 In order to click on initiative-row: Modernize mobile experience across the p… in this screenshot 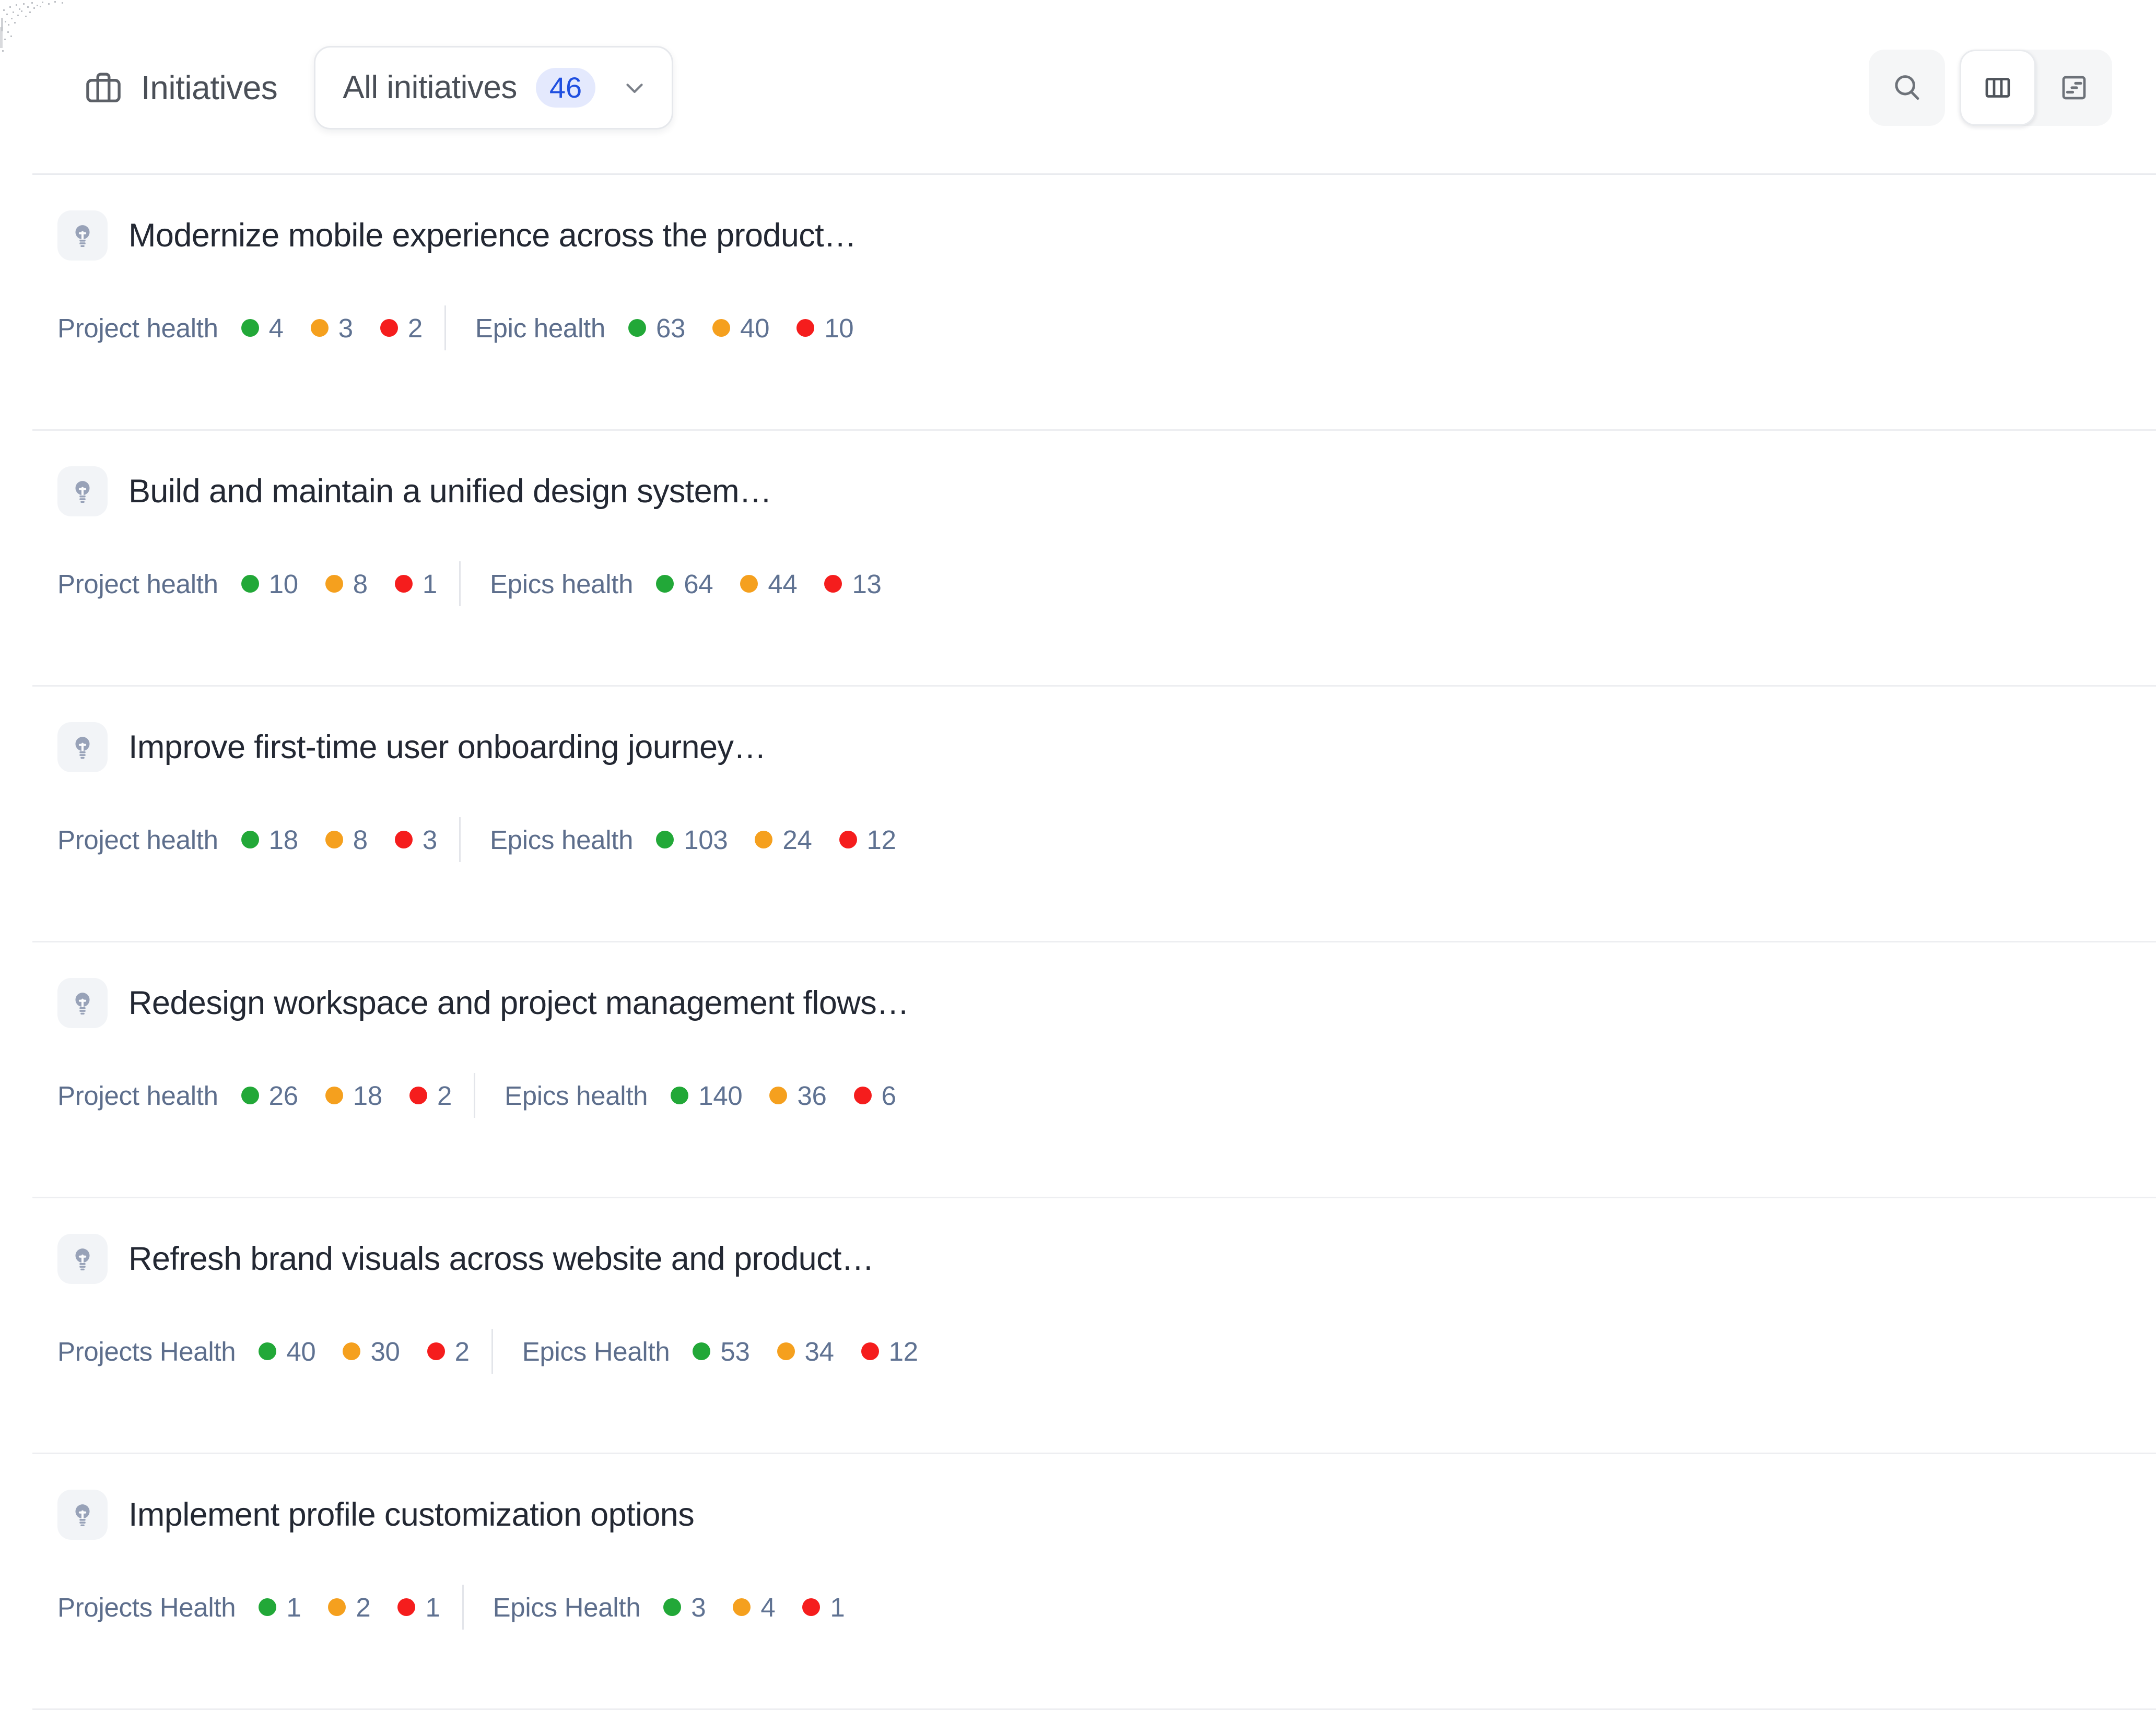, I will do `click(1078, 303)`.